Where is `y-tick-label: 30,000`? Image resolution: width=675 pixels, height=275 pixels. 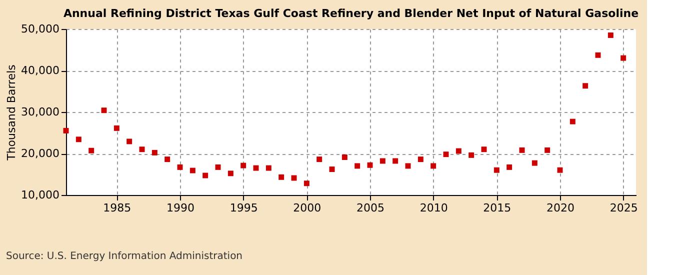
y-tick-label: 30,000 is located at coordinates (40, 112).